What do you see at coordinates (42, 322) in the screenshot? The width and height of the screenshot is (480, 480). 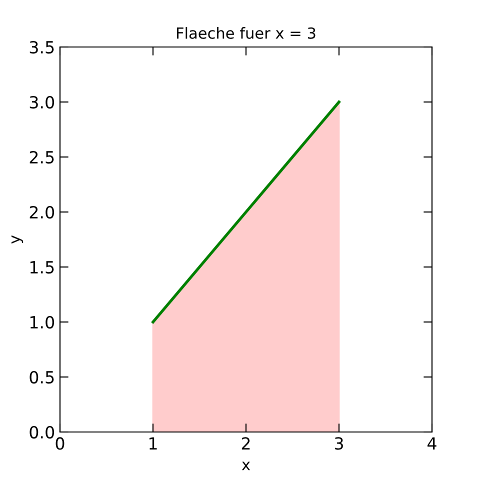 I see `y-tick-label: 1.0` at bounding box center [42, 322].